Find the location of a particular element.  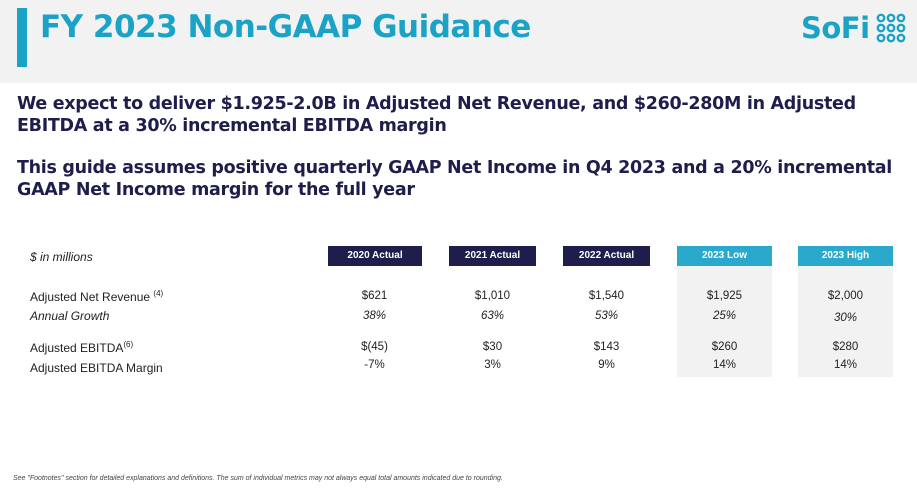

table-cell: $280 is located at coordinates (845, 347).